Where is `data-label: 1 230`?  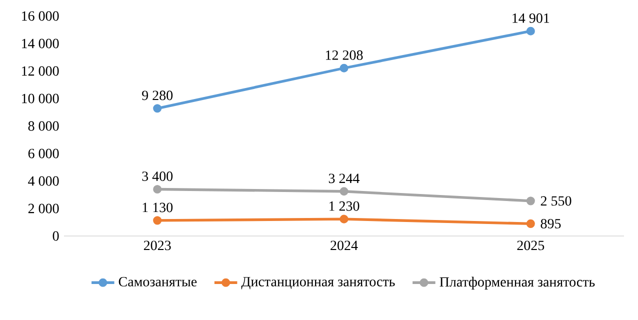 data-label: 1 230 is located at coordinates (344, 206).